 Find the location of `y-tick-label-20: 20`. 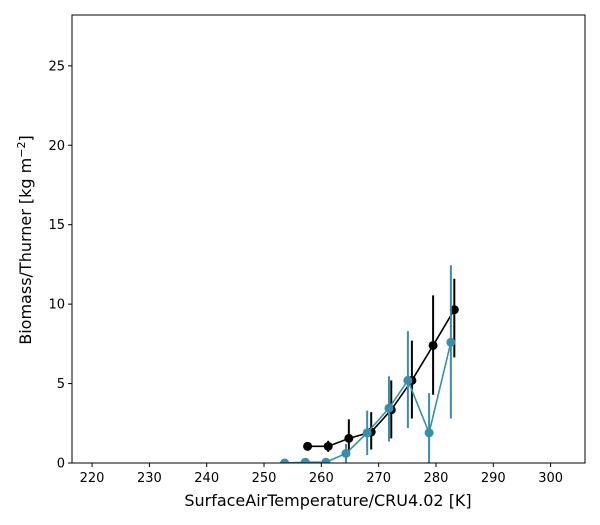

y-tick-label-20: 20 is located at coordinates (56, 146).